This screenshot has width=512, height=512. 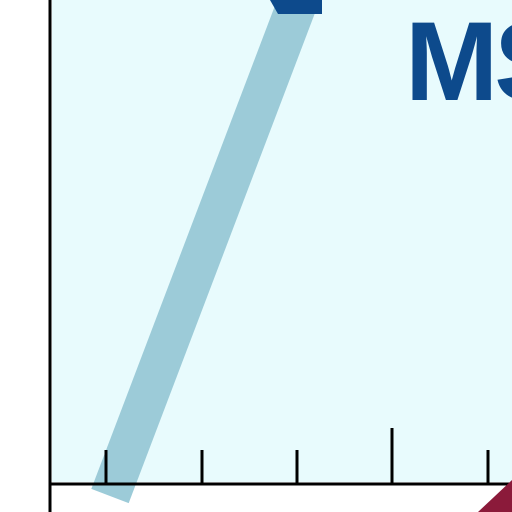 What do you see at coordinates (296, 7) in the screenshot?
I see `series-end-marker` at bounding box center [296, 7].